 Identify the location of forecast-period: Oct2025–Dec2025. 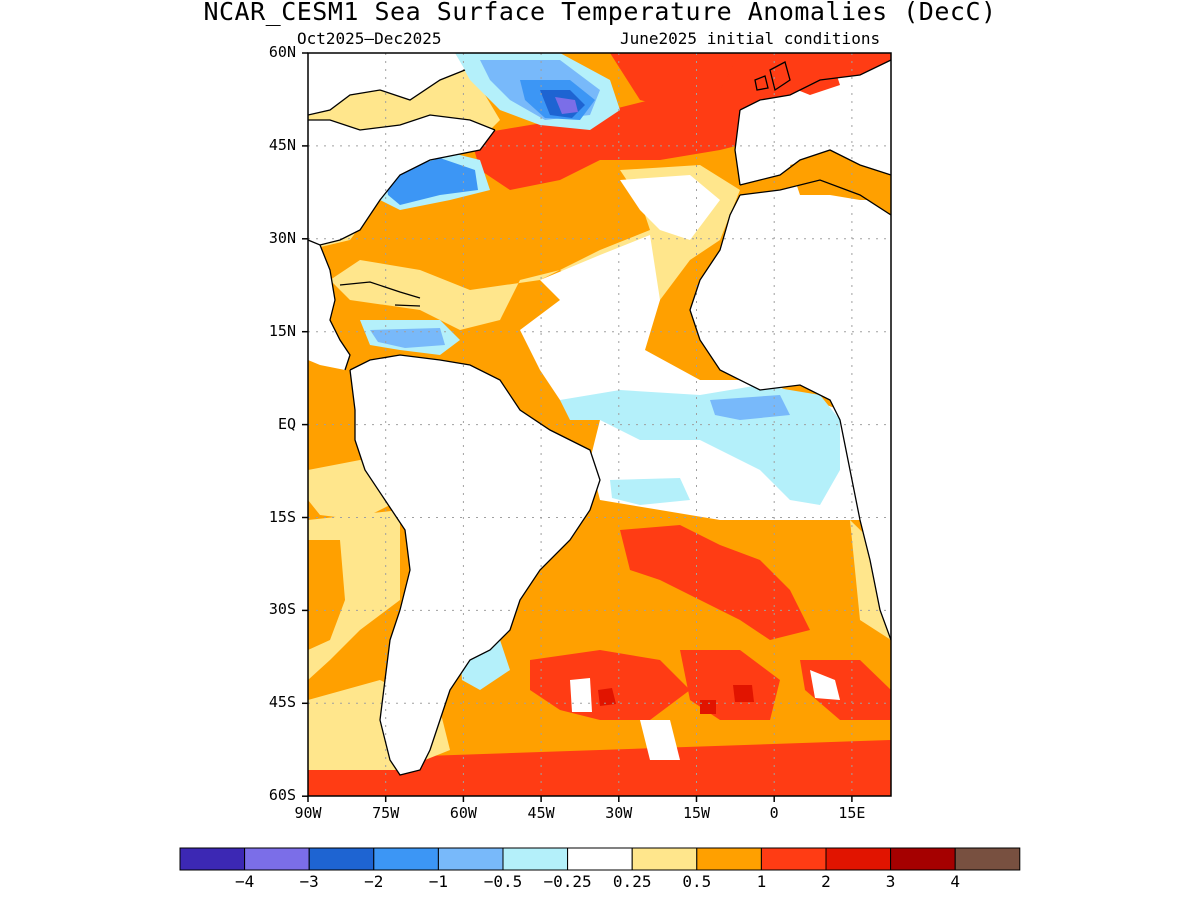
(369, 38).